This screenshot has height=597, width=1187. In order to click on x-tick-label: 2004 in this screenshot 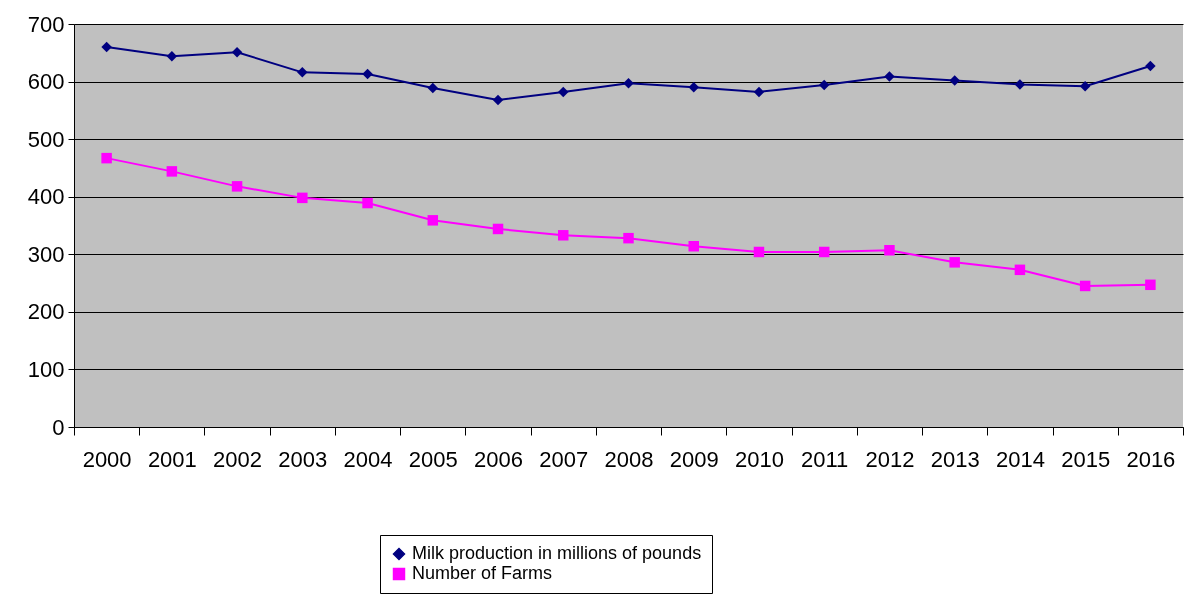, I will do `click(368, 459)`.